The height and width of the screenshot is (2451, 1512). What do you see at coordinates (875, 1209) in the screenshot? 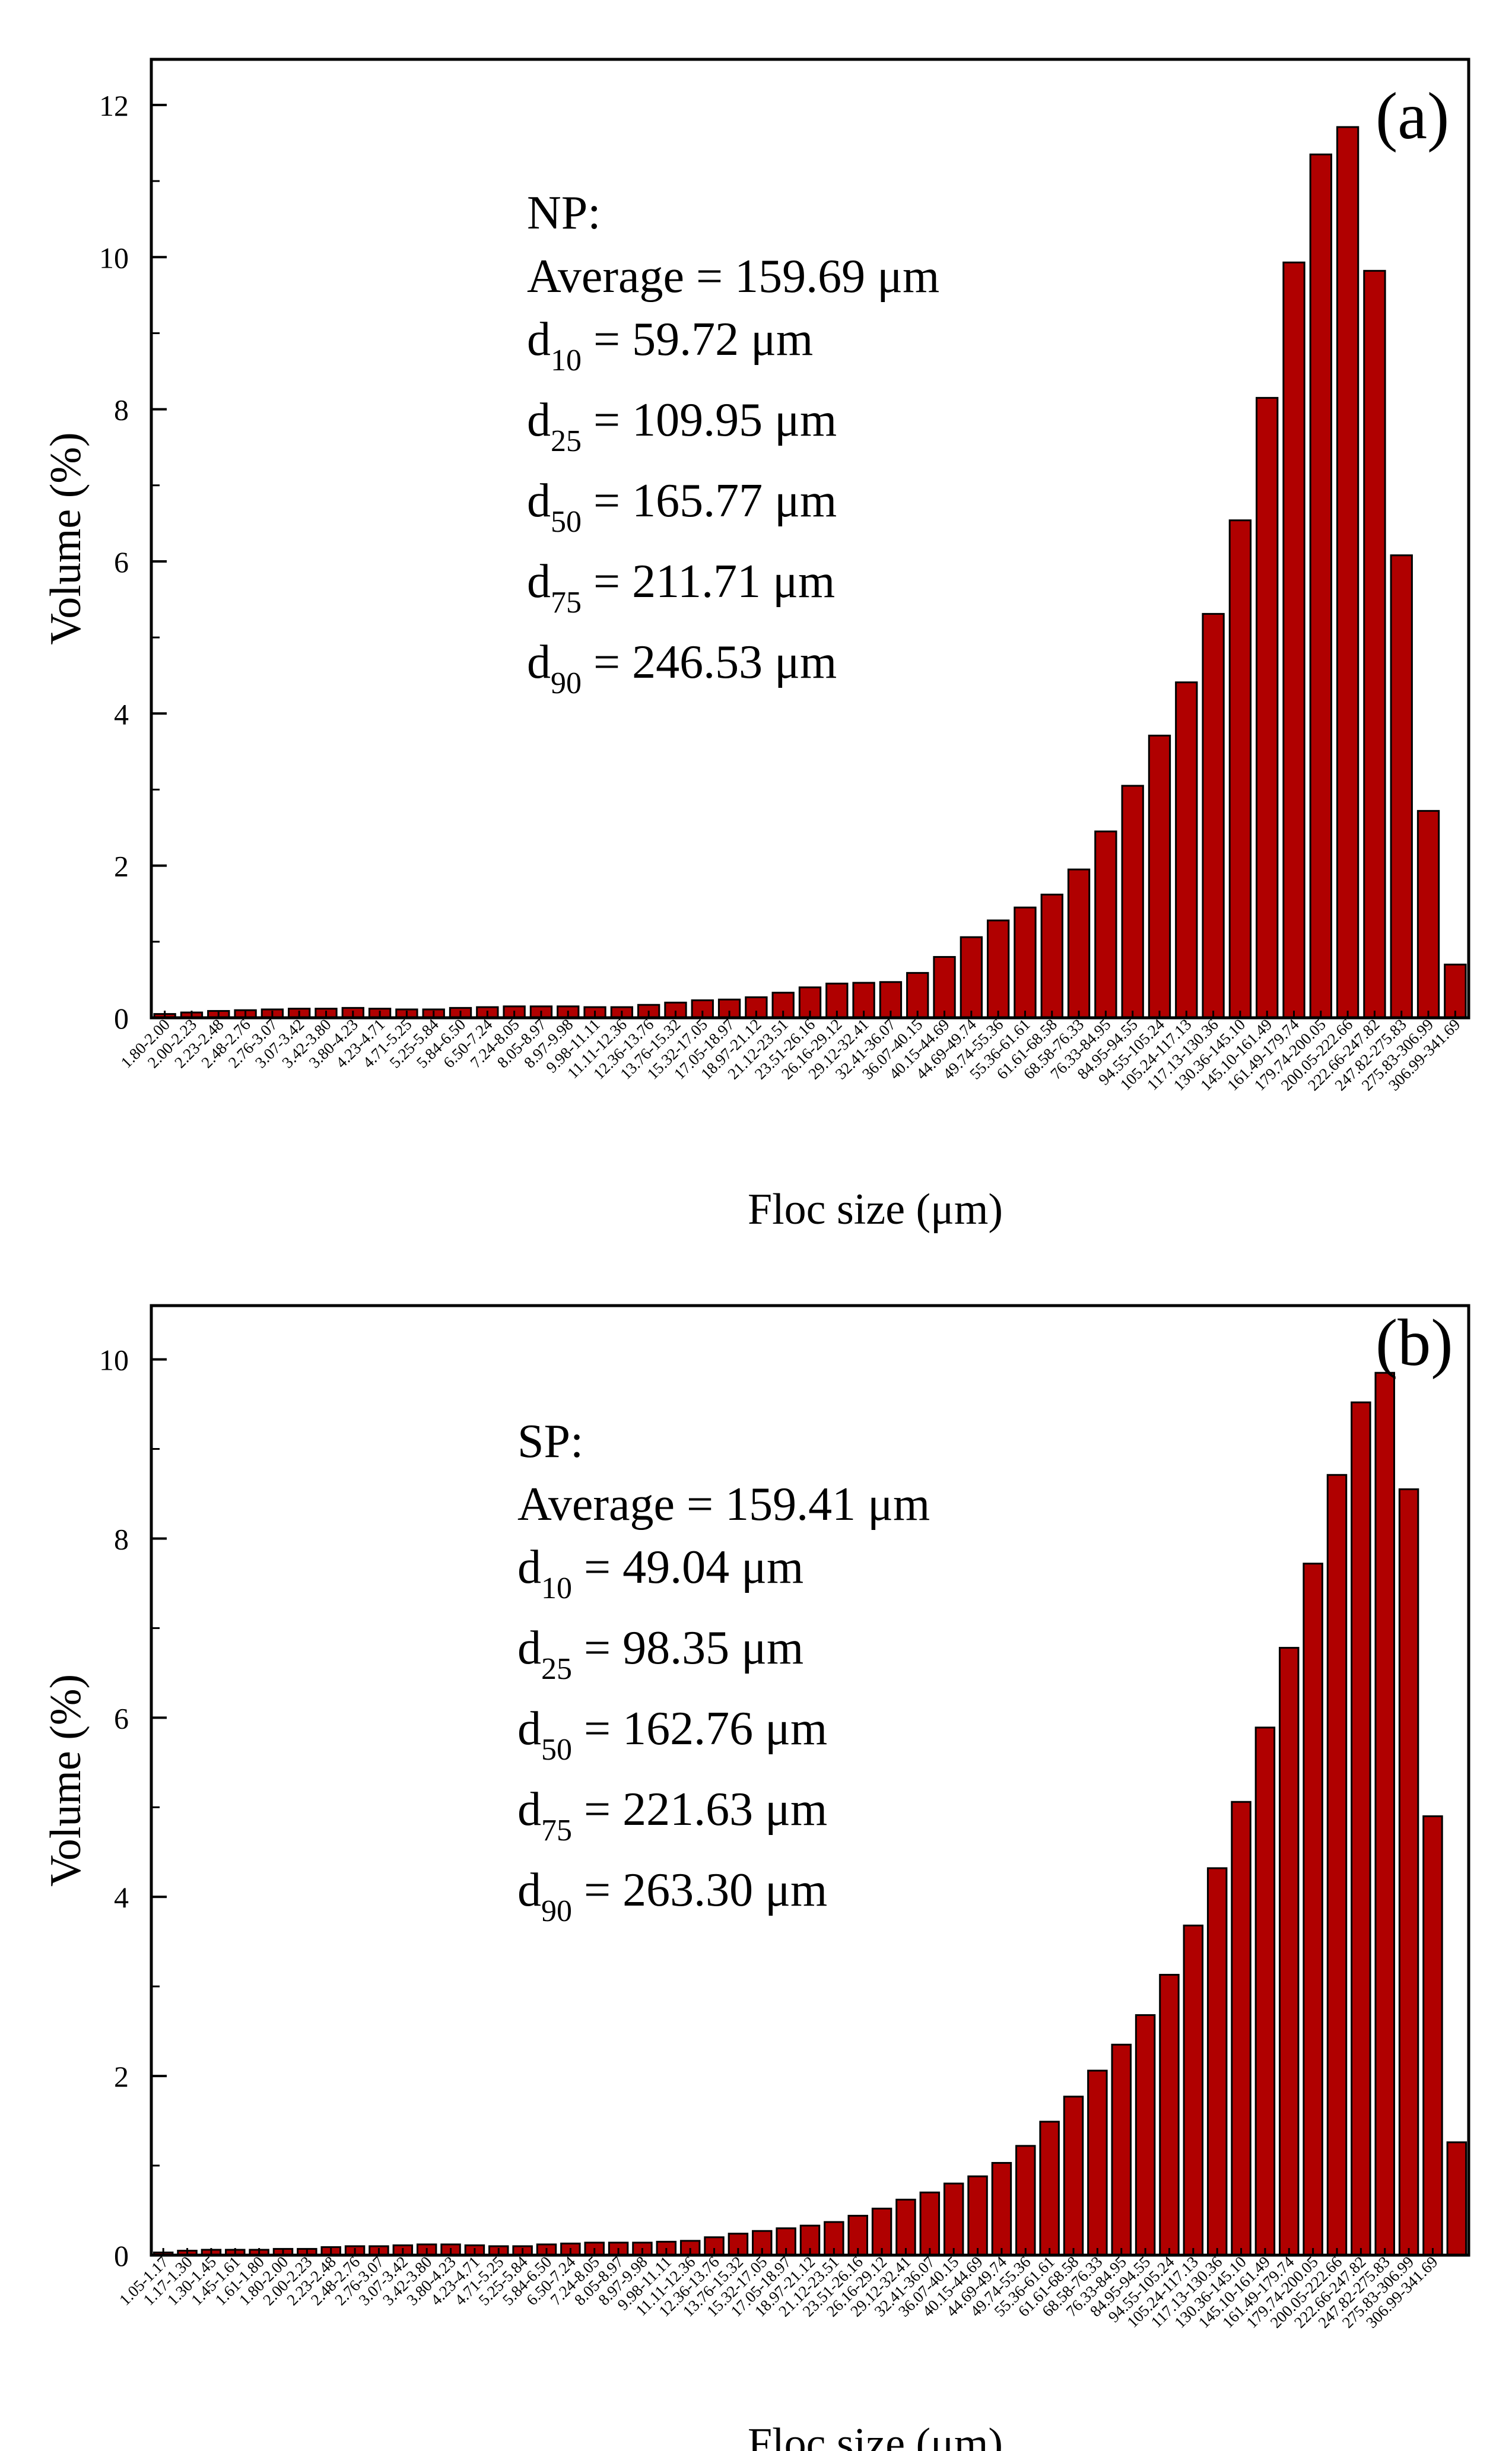
I see `x-axis-title: Floc size (μm)` at bounding box center [875, 1209].